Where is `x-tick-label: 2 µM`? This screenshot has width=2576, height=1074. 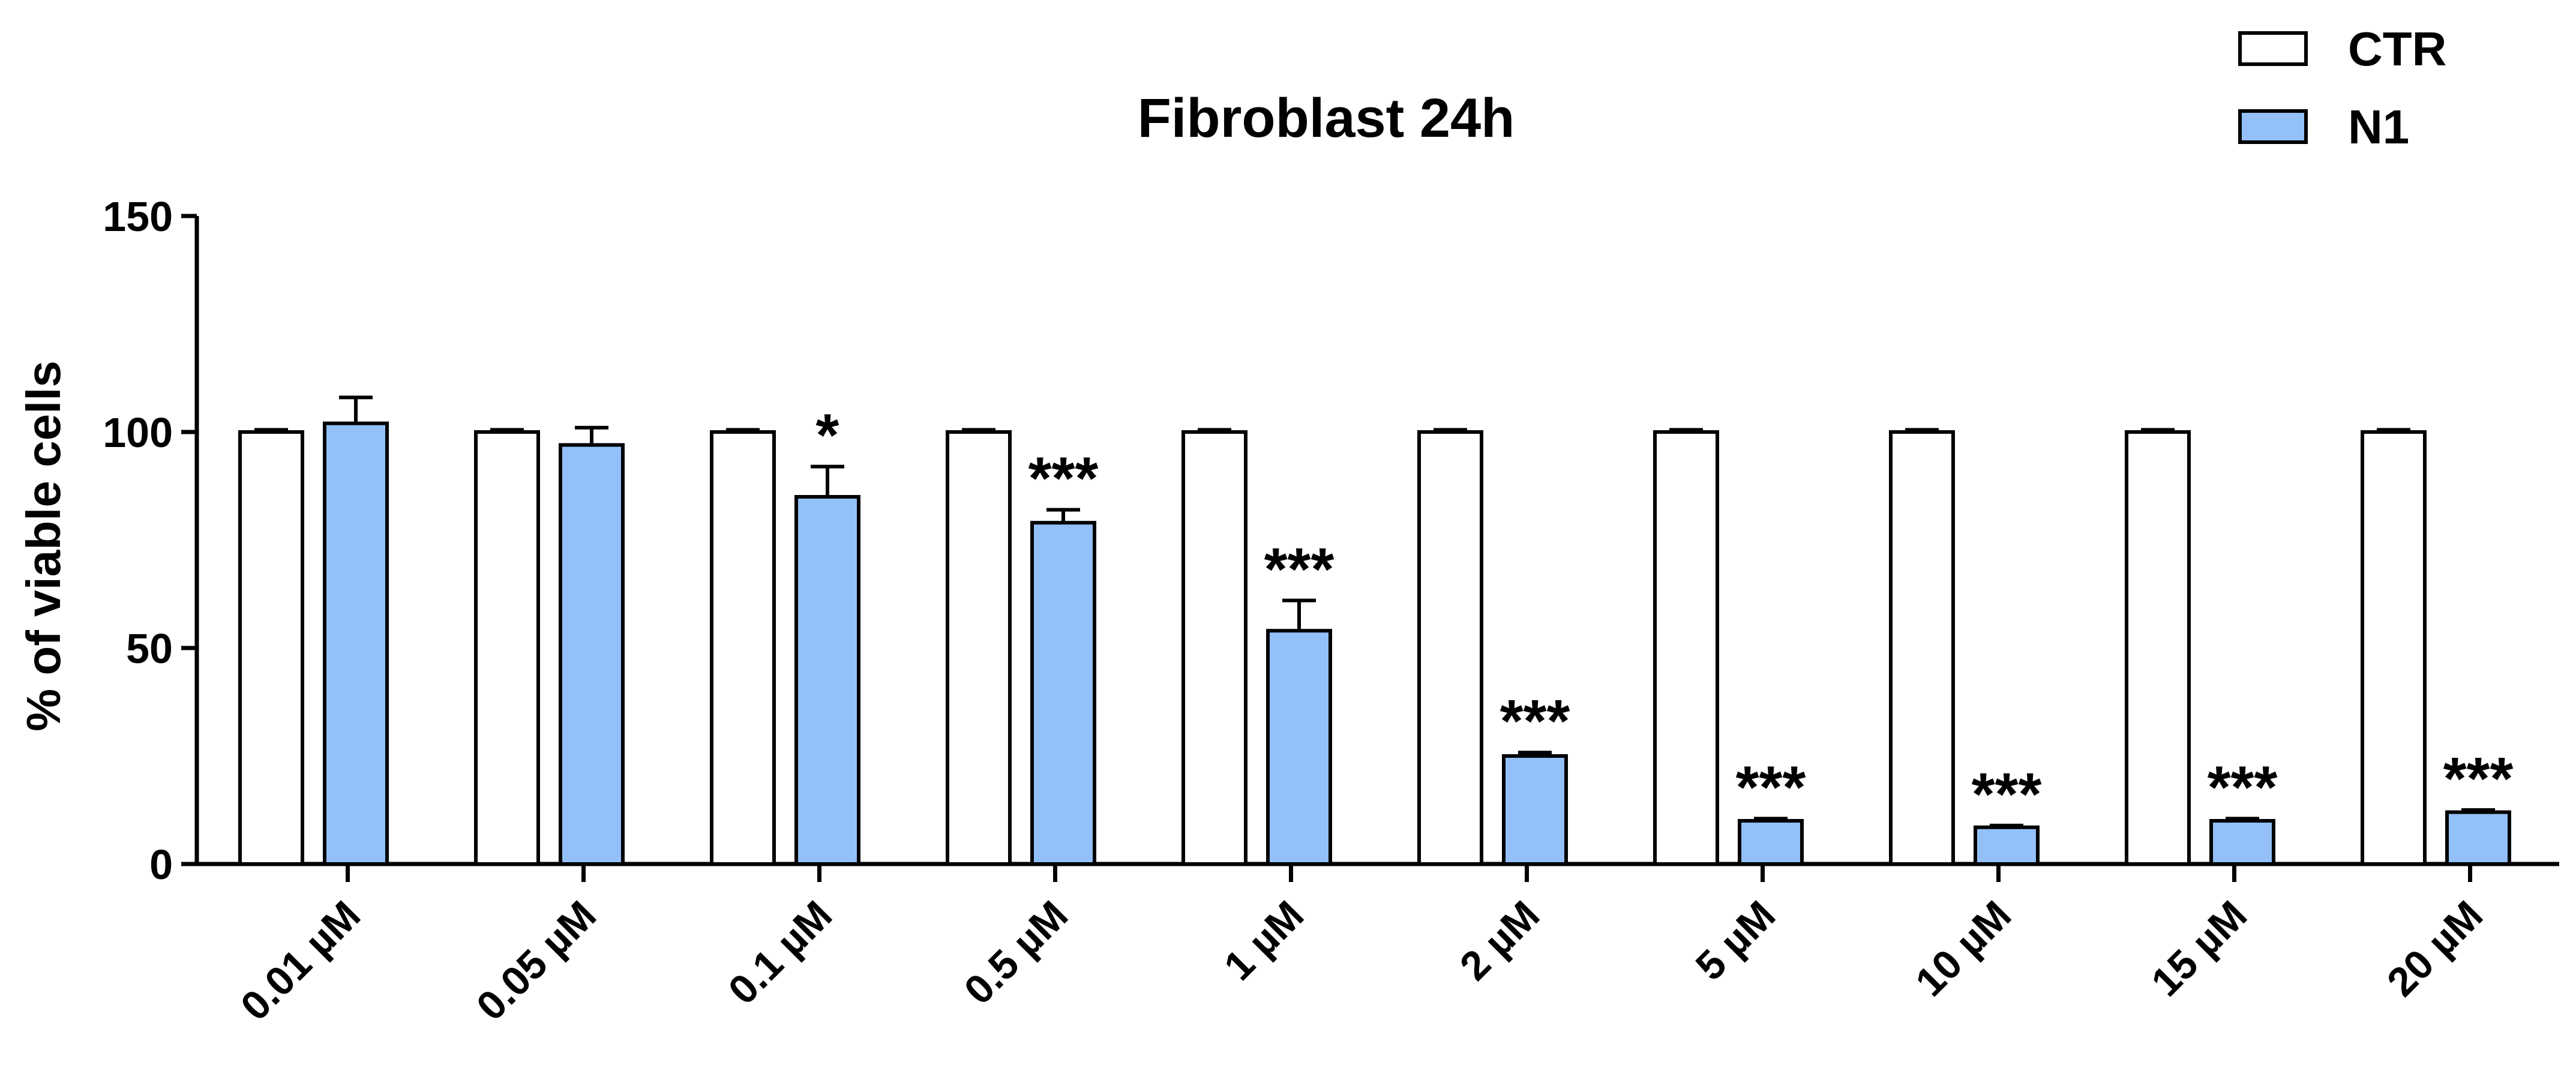 x-tick-label: 2 µM is located at coordinates (1499, 940).